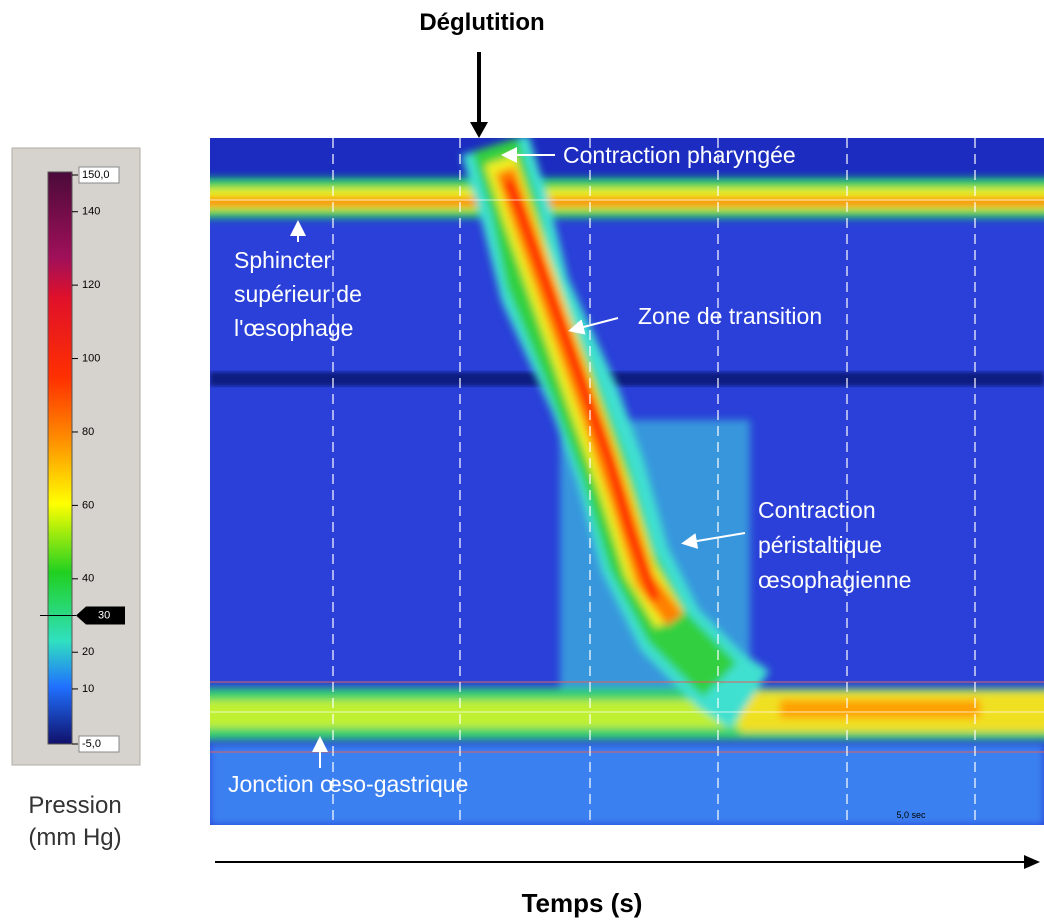 This screenshot has height=922, width=1044. What do you see at coordinates (88, 689) in the screenshot?
I see `colorbar-tick-label: 10` at bounding box center [88, 689].